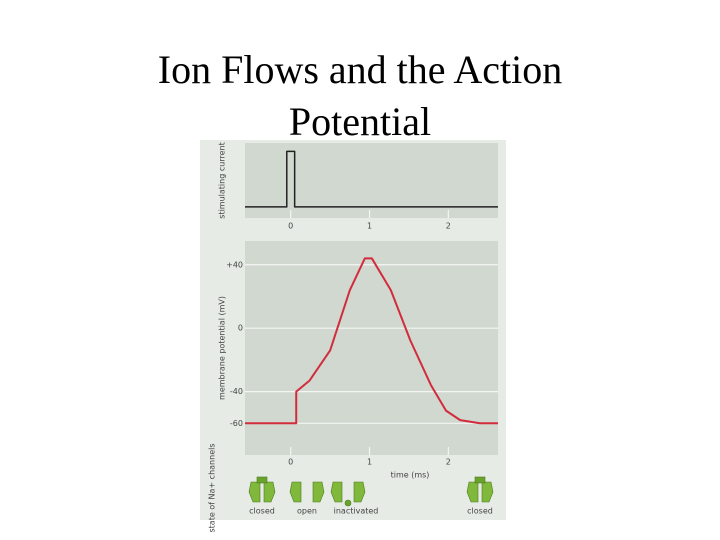 This screenshot has height=540, width=720. I want to click on channel-state-label: inactivated, so click(356, 511).